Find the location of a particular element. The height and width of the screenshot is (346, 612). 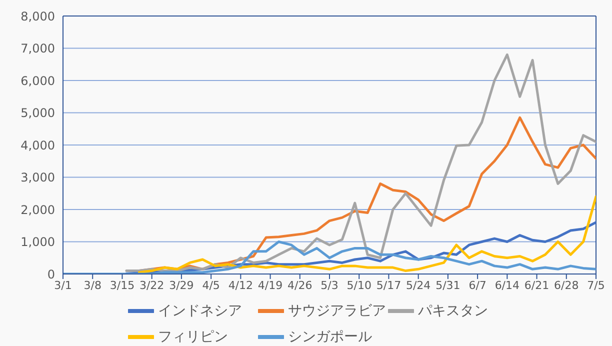

legend-label: シンガポール is located at coordinates (330, 337).